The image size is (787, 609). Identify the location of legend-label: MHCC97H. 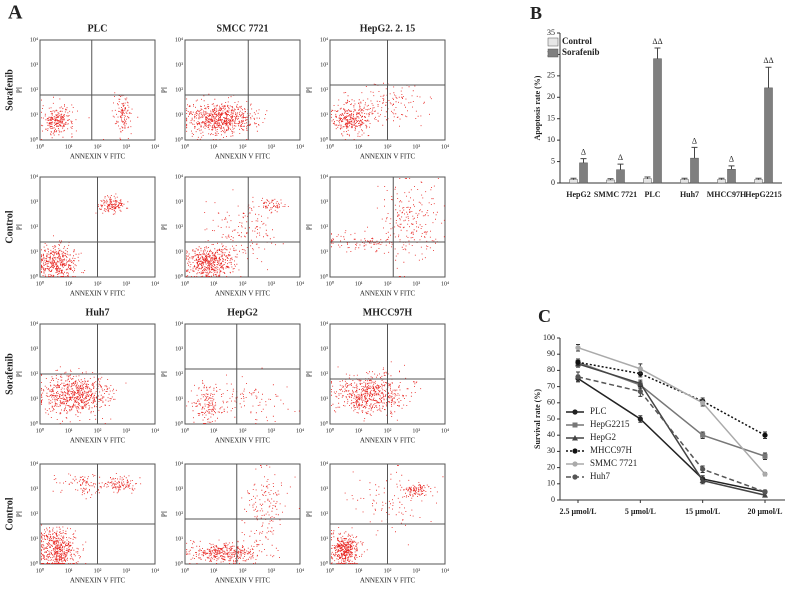
(611, 450).